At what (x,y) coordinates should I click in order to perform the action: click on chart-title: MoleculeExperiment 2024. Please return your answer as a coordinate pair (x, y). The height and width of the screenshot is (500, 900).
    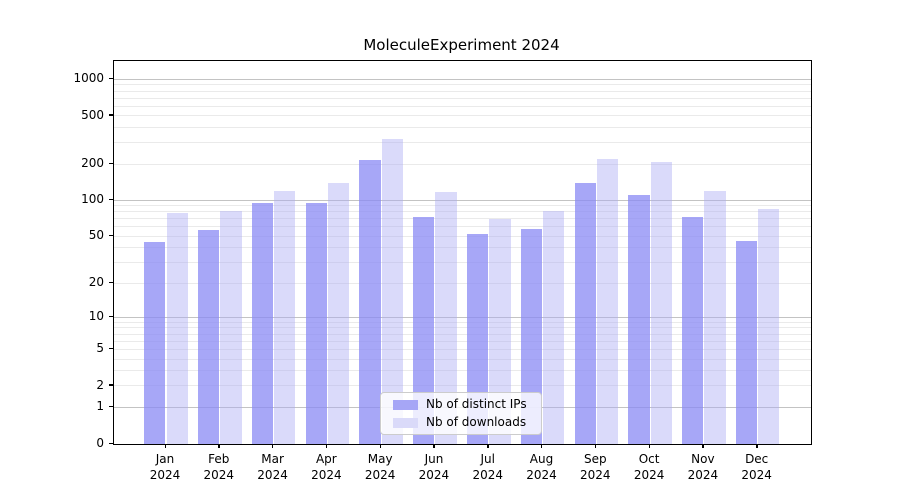
    Looking at the image, I should click on (461, 45).